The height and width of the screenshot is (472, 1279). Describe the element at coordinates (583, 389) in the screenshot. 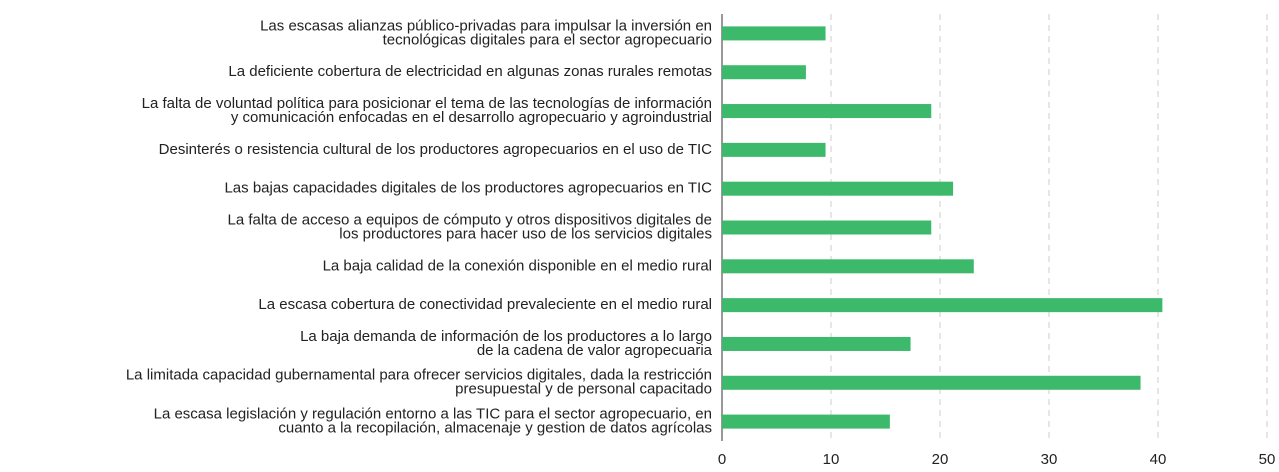

I see `y-tick-label: presupuestal y de personal capacitado` at that location.